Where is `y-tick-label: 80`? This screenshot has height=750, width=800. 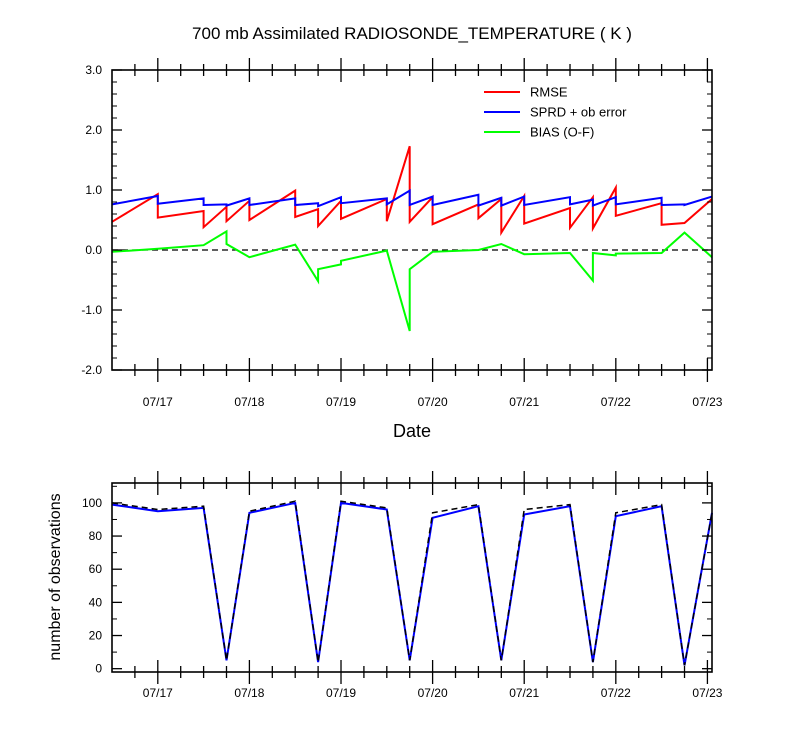 y-tick-label: 80 is located at coordinates (96, 536).